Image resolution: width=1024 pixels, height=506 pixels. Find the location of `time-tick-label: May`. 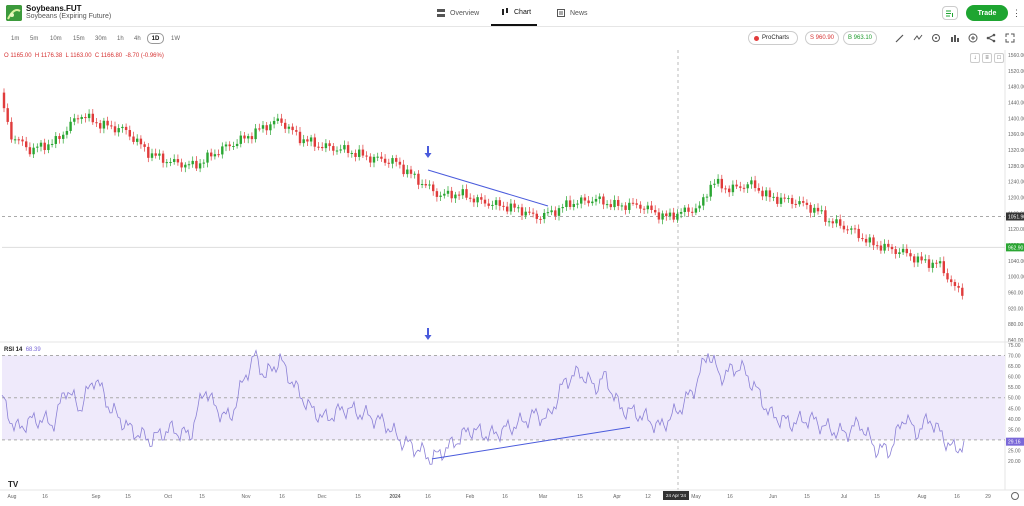

time-tick-label: May is located at coordinates (696, 497).